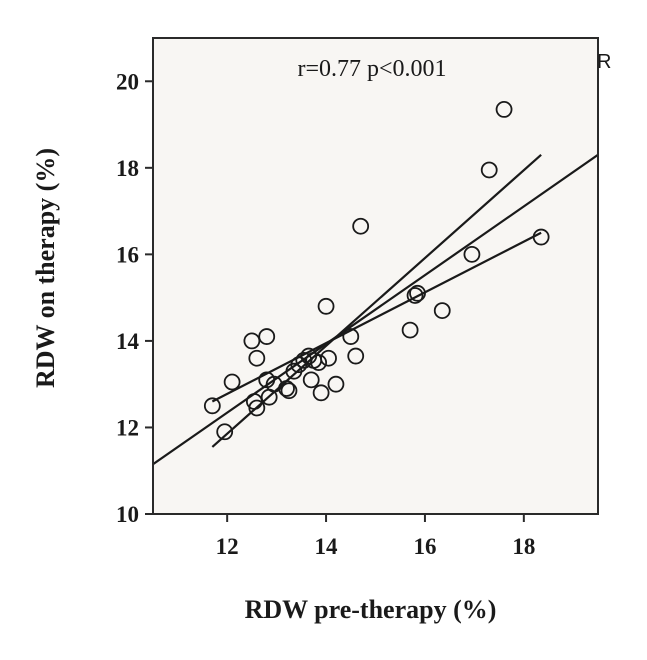 This screenshot has width=647, height=660. What do you see at coordinates (127, 514) in the screenshot?
I see `y-tick-label-10: 10` at bounding box center [127, 514].